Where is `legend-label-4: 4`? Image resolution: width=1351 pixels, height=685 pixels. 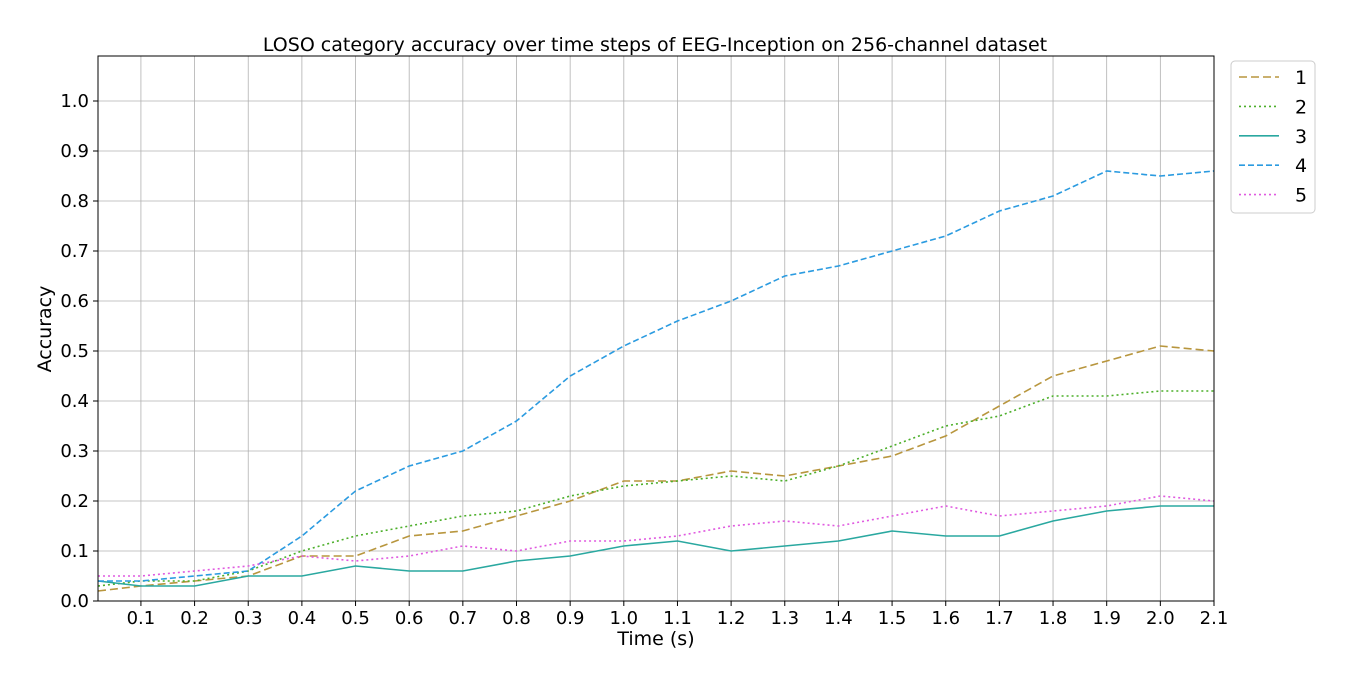 legend-label-4: 4 is located at coordinates (1301, 166).